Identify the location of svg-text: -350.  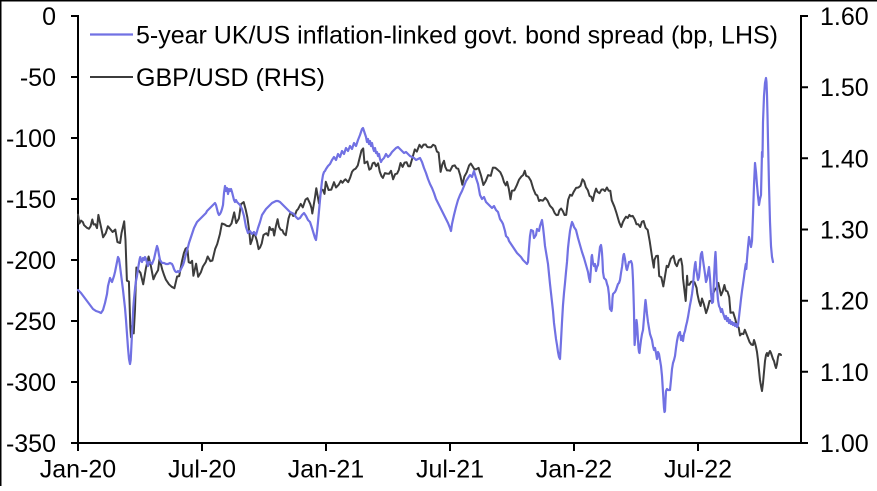
(31, 444).